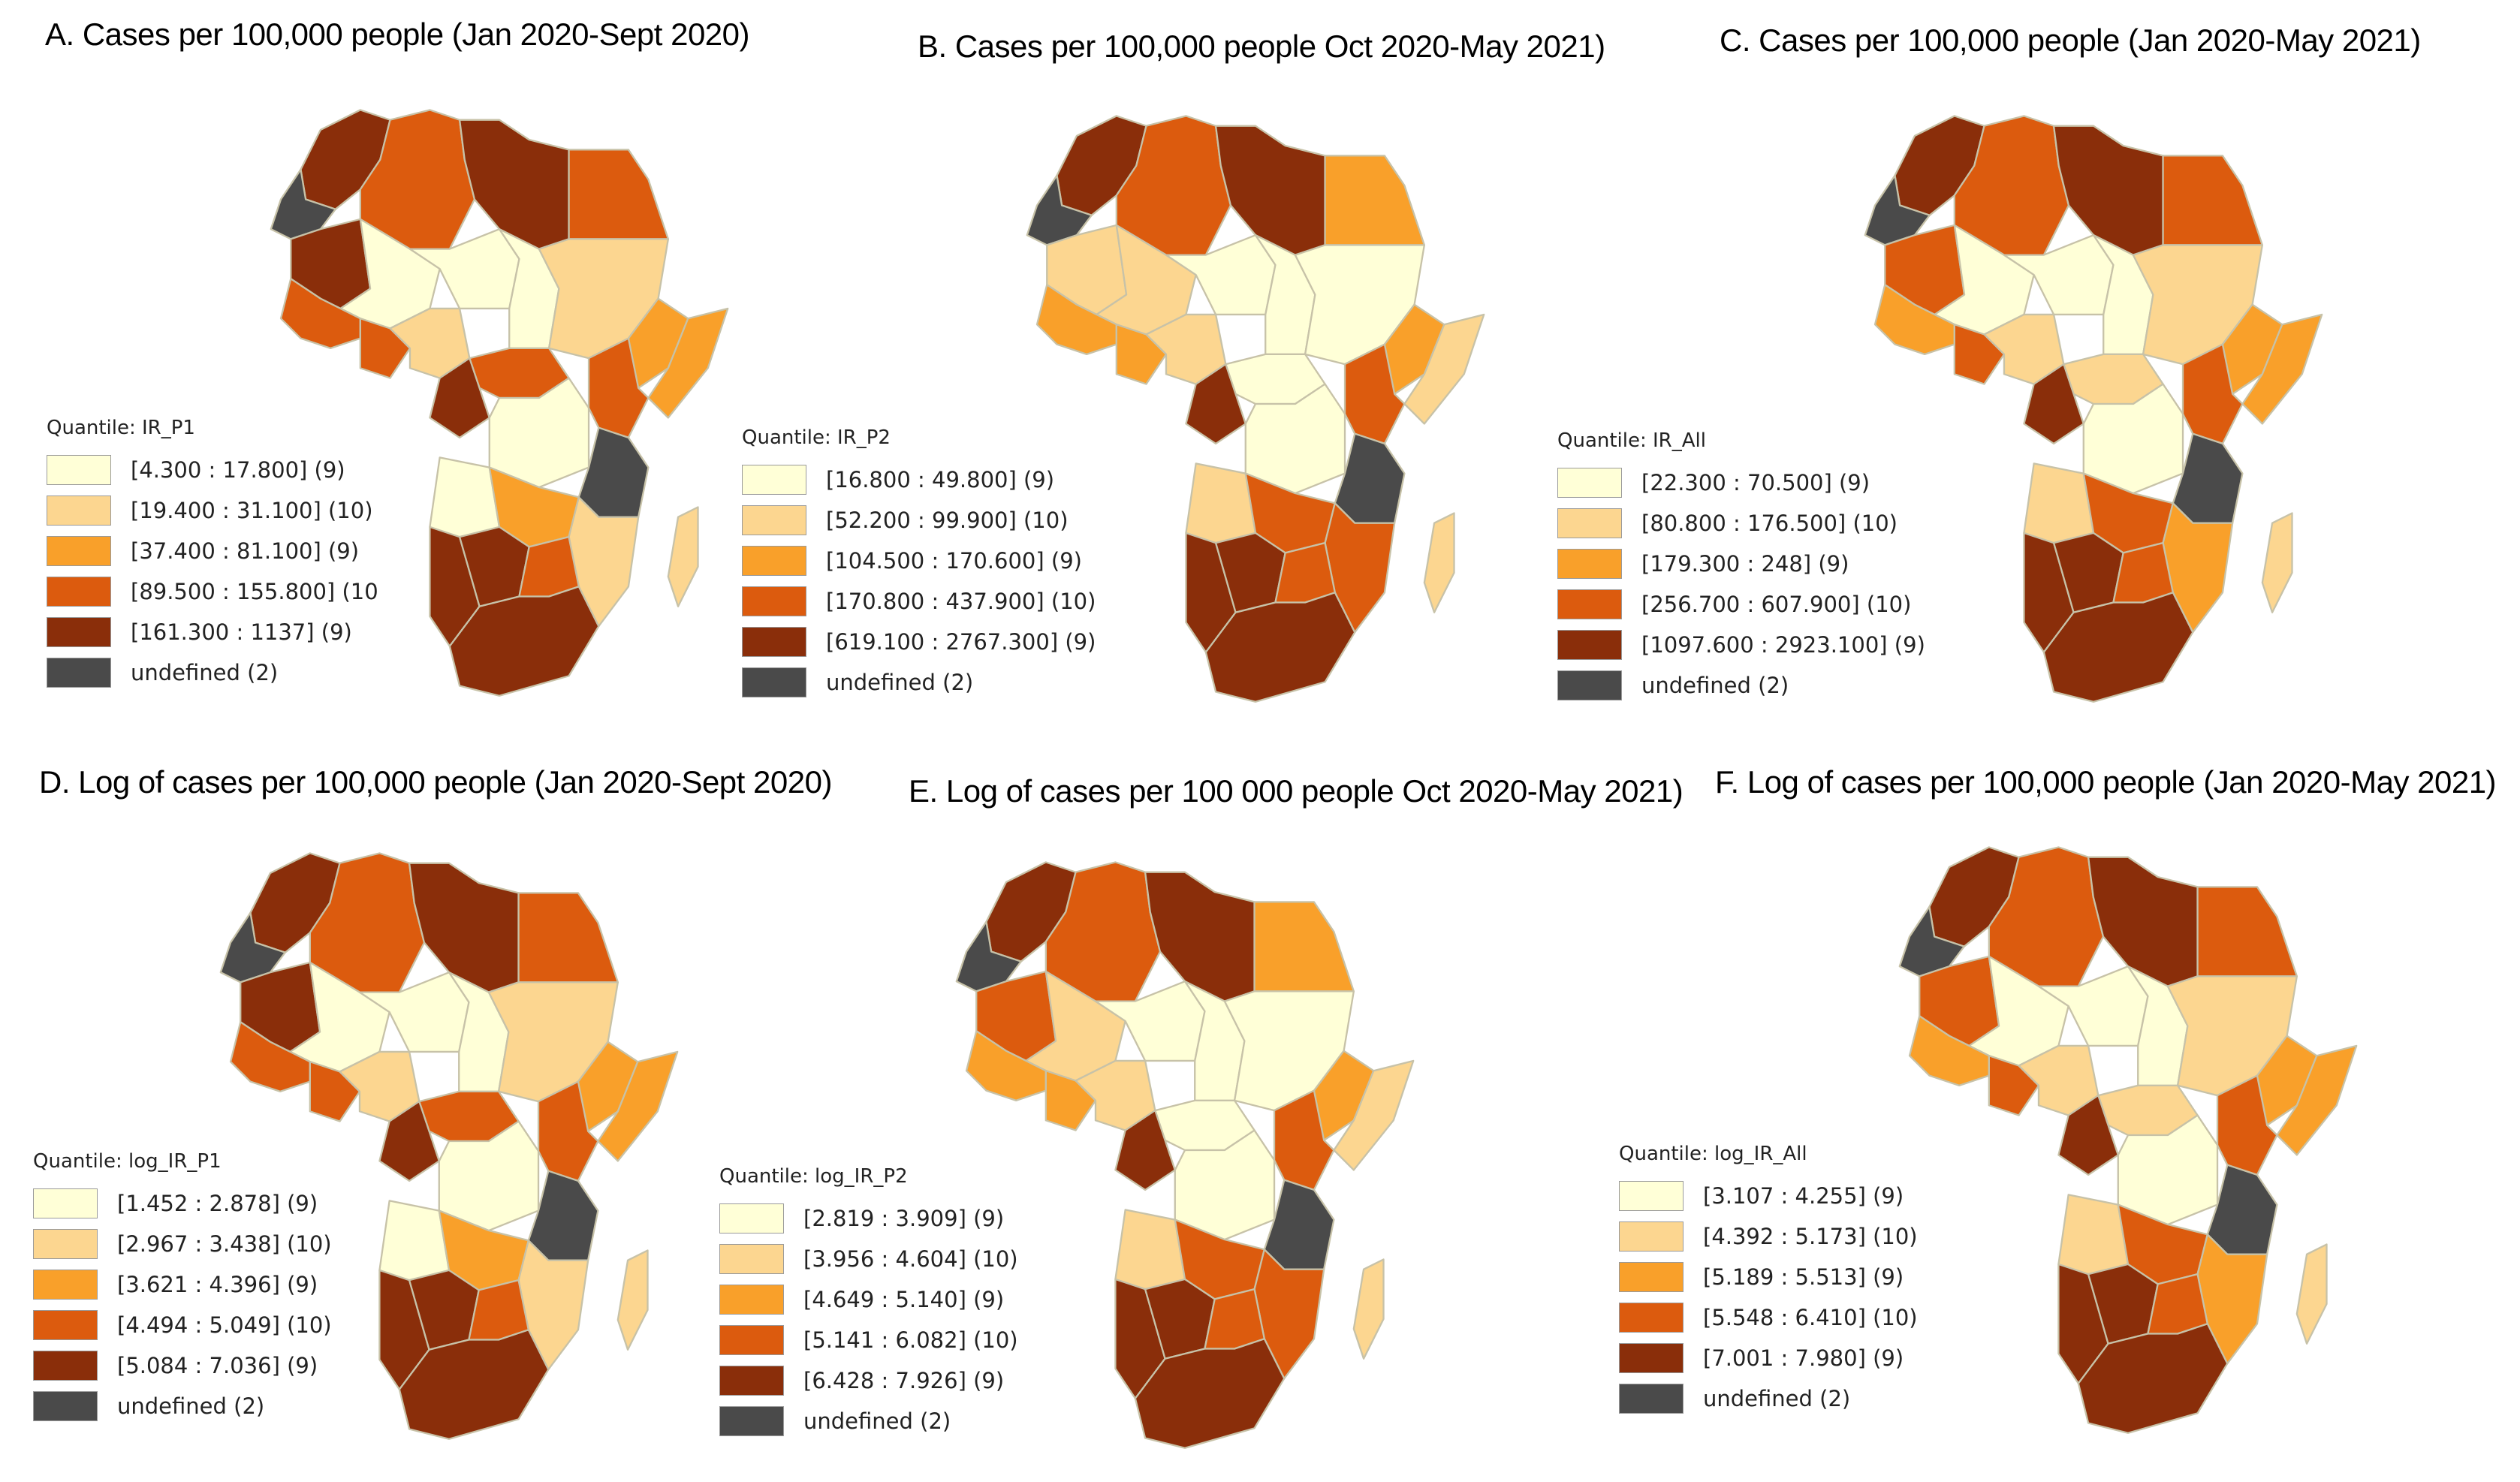  What do you see at coordinates (947, 520) in the screenshot?
I see `legend-label: [52.200 : 99.900] (10)` at bounding box center [947, 520].